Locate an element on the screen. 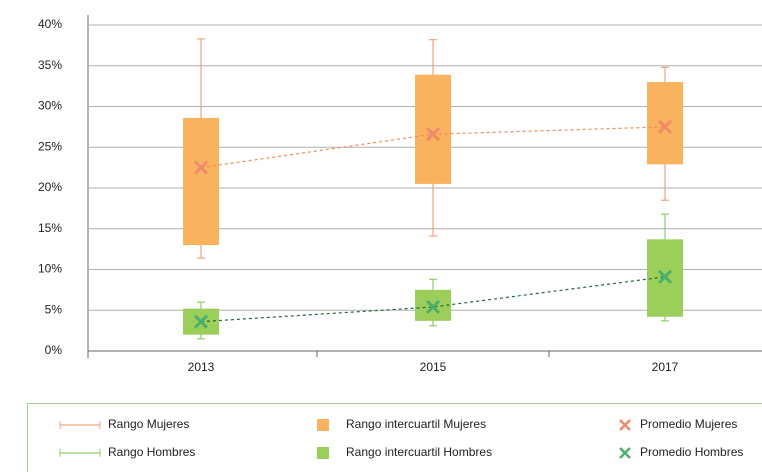 Image resolution: width=762 pixels, height=472 pixels. legend-label: Promedio Mujeres is located at coordinates (688, 424).